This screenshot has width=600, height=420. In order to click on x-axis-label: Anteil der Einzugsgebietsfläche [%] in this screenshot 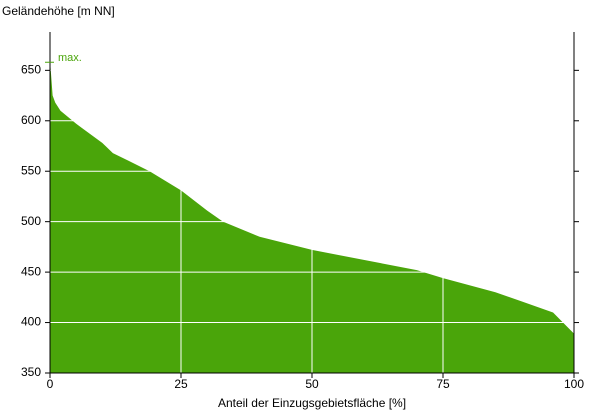, I will do `click(312, 403)`.